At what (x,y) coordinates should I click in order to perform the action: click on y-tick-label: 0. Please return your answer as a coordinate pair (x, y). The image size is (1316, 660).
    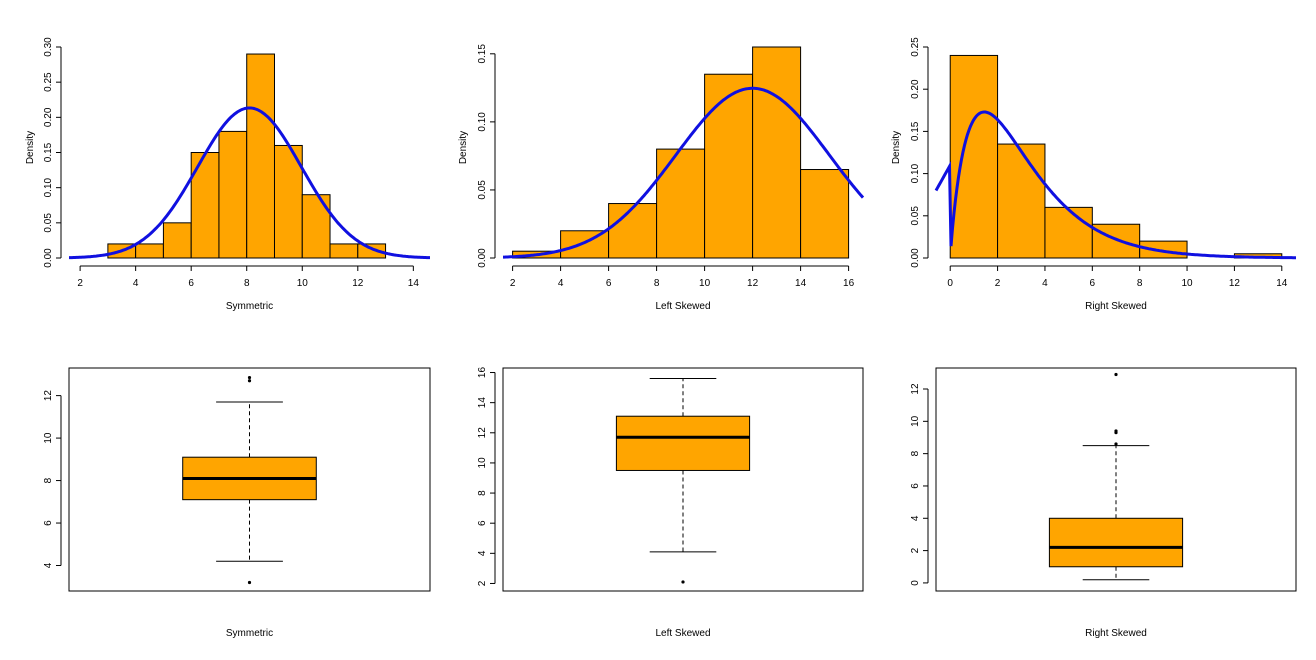
    Looking at the image, I should click on (915, 583).